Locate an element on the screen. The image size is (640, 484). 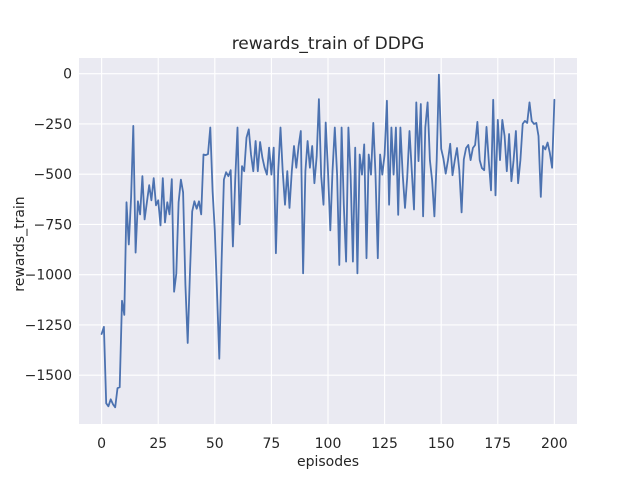
y-tick--250: −250 is located at coordinates (53, 125).